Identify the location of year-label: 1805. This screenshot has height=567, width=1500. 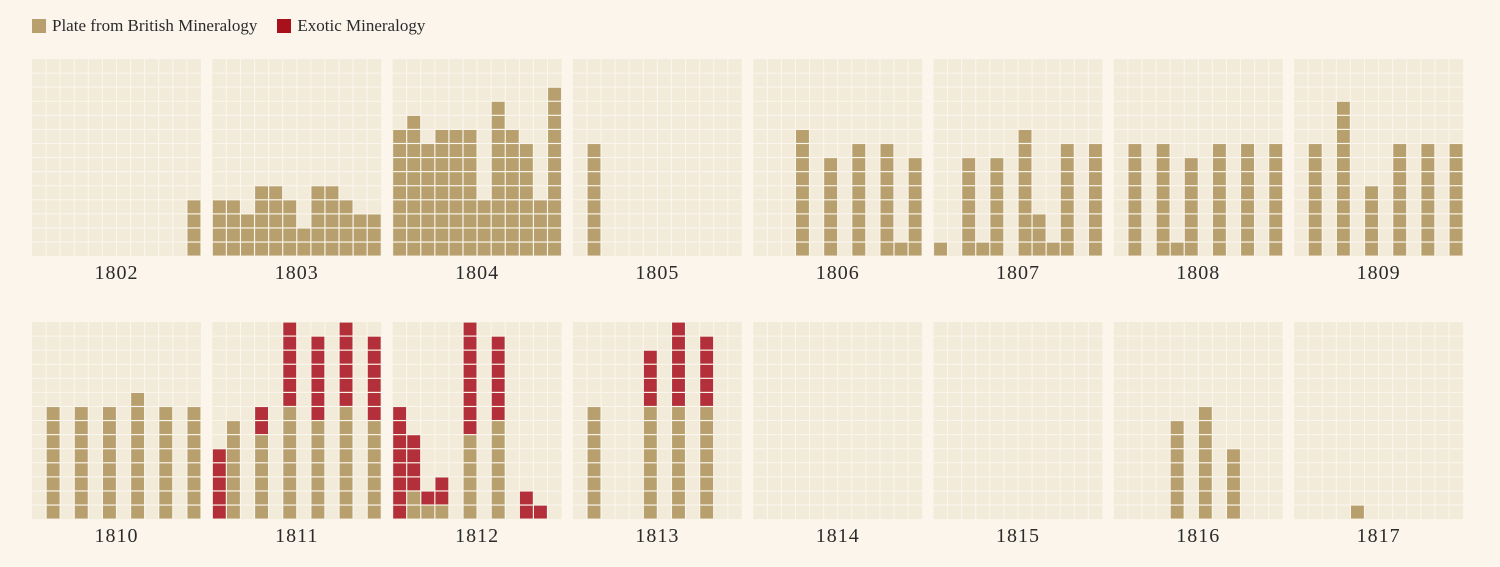
(657, 273).